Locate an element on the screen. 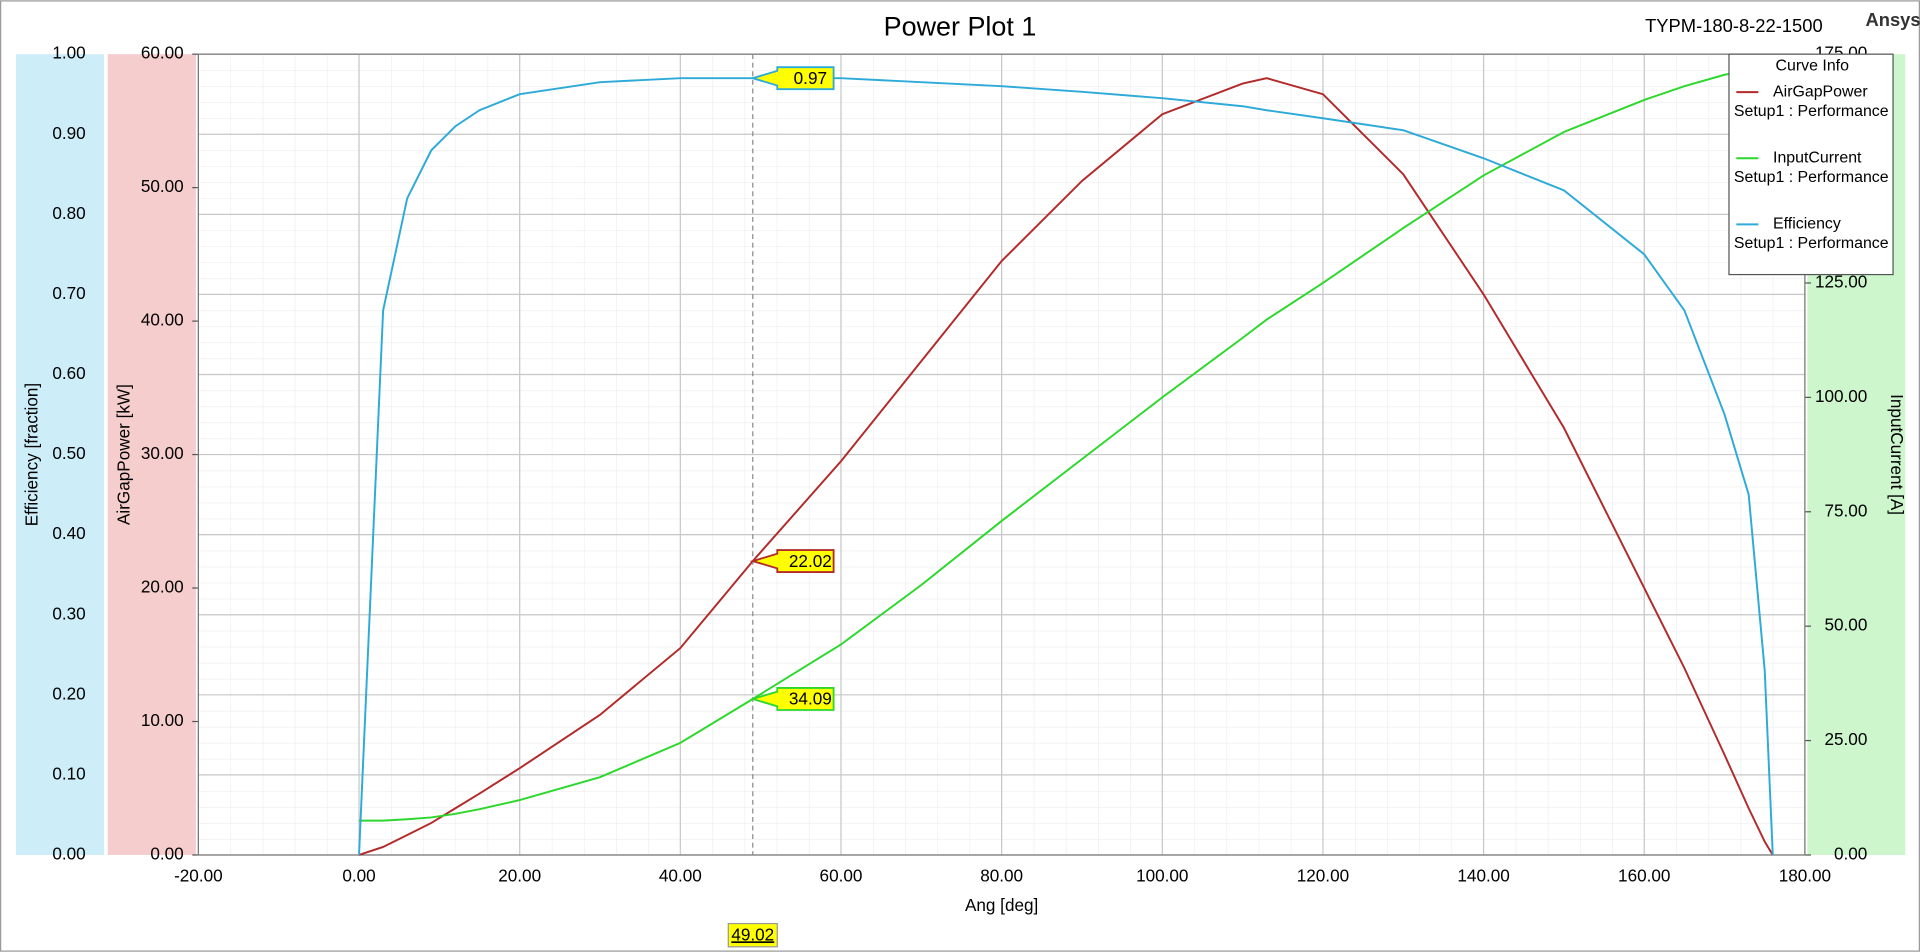 This screenshot has width=1920, height=952. x-tick-label: -20.00 is located at coordinates (198, 876).